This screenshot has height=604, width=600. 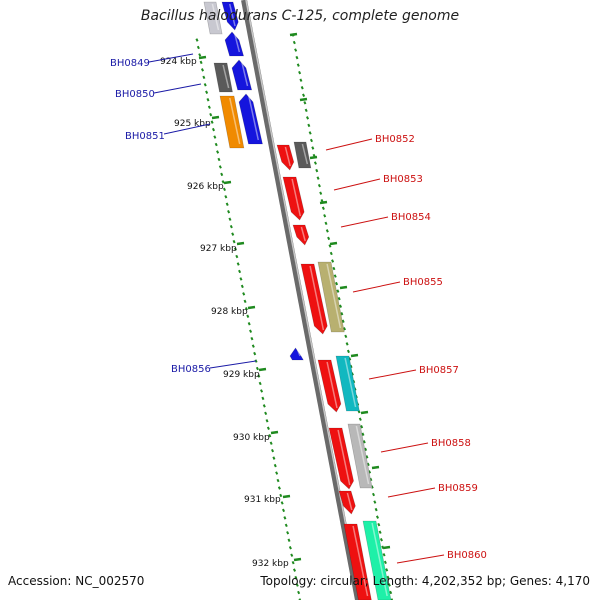 I want to click on gene-label-bh0856: BH0856, so click(x=191, y=369).